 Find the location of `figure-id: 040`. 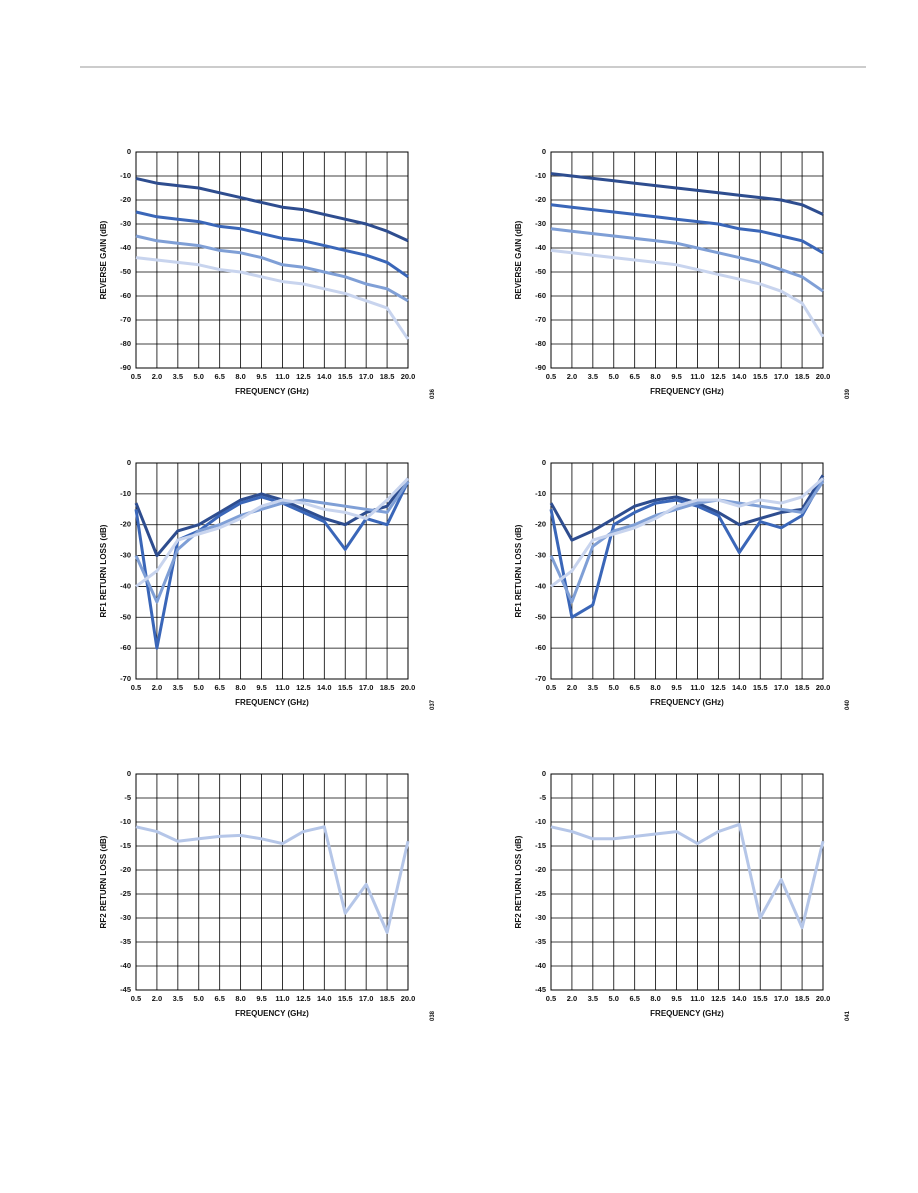

figure-id: 040 is located at coordinates (848, 704).